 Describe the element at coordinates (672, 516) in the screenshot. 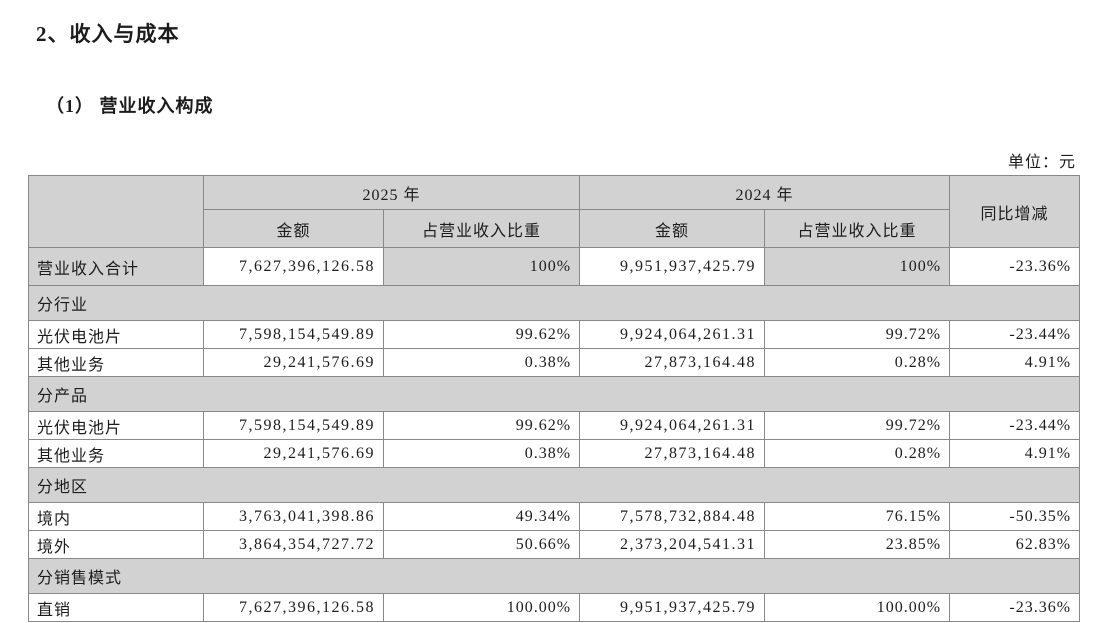

I see `amount-2024: 7,578,732,884.48` at that location.